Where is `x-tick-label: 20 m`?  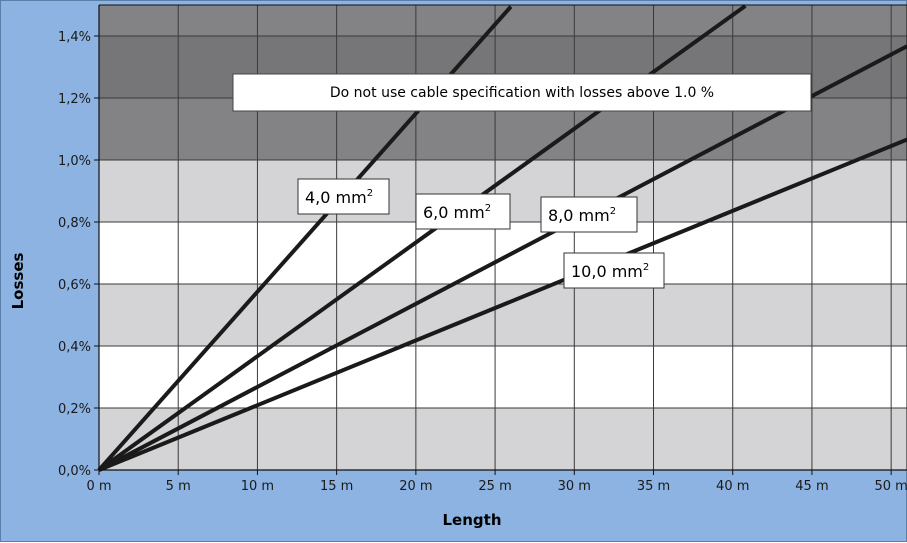
x-tick-label: 20 m is located at coordinates (415, 486).